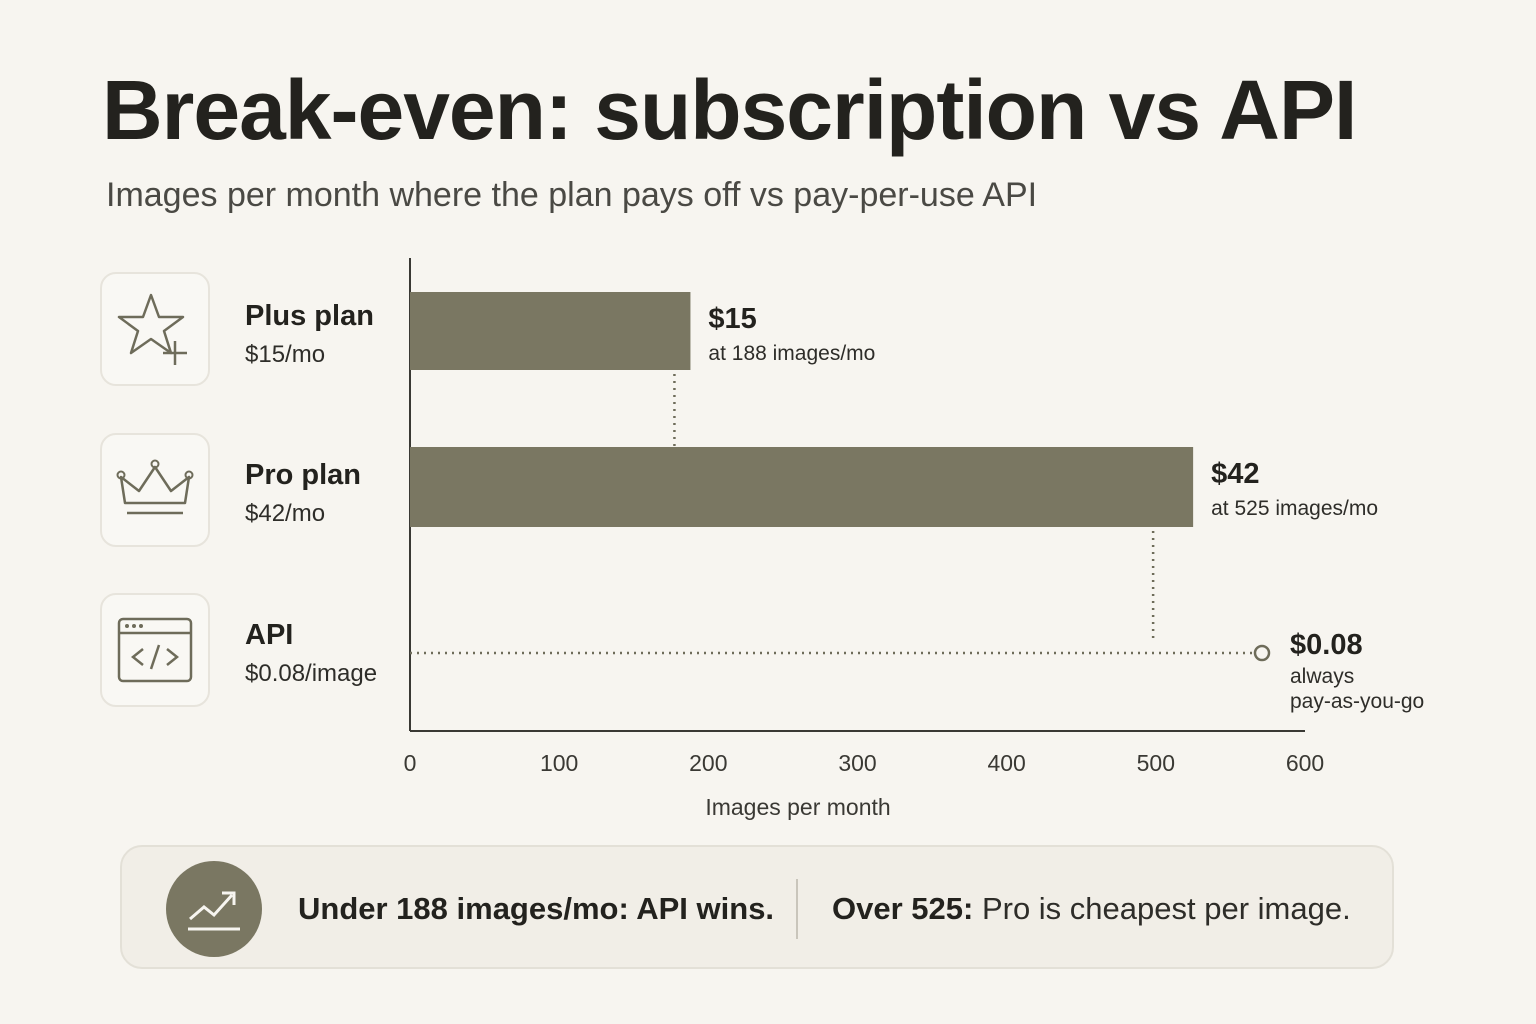 This screenshot has width=1536, height=1024. Describe the element at coordinates (732, 319) in the screenshot. I see `bar-value-label: $15` at that location.